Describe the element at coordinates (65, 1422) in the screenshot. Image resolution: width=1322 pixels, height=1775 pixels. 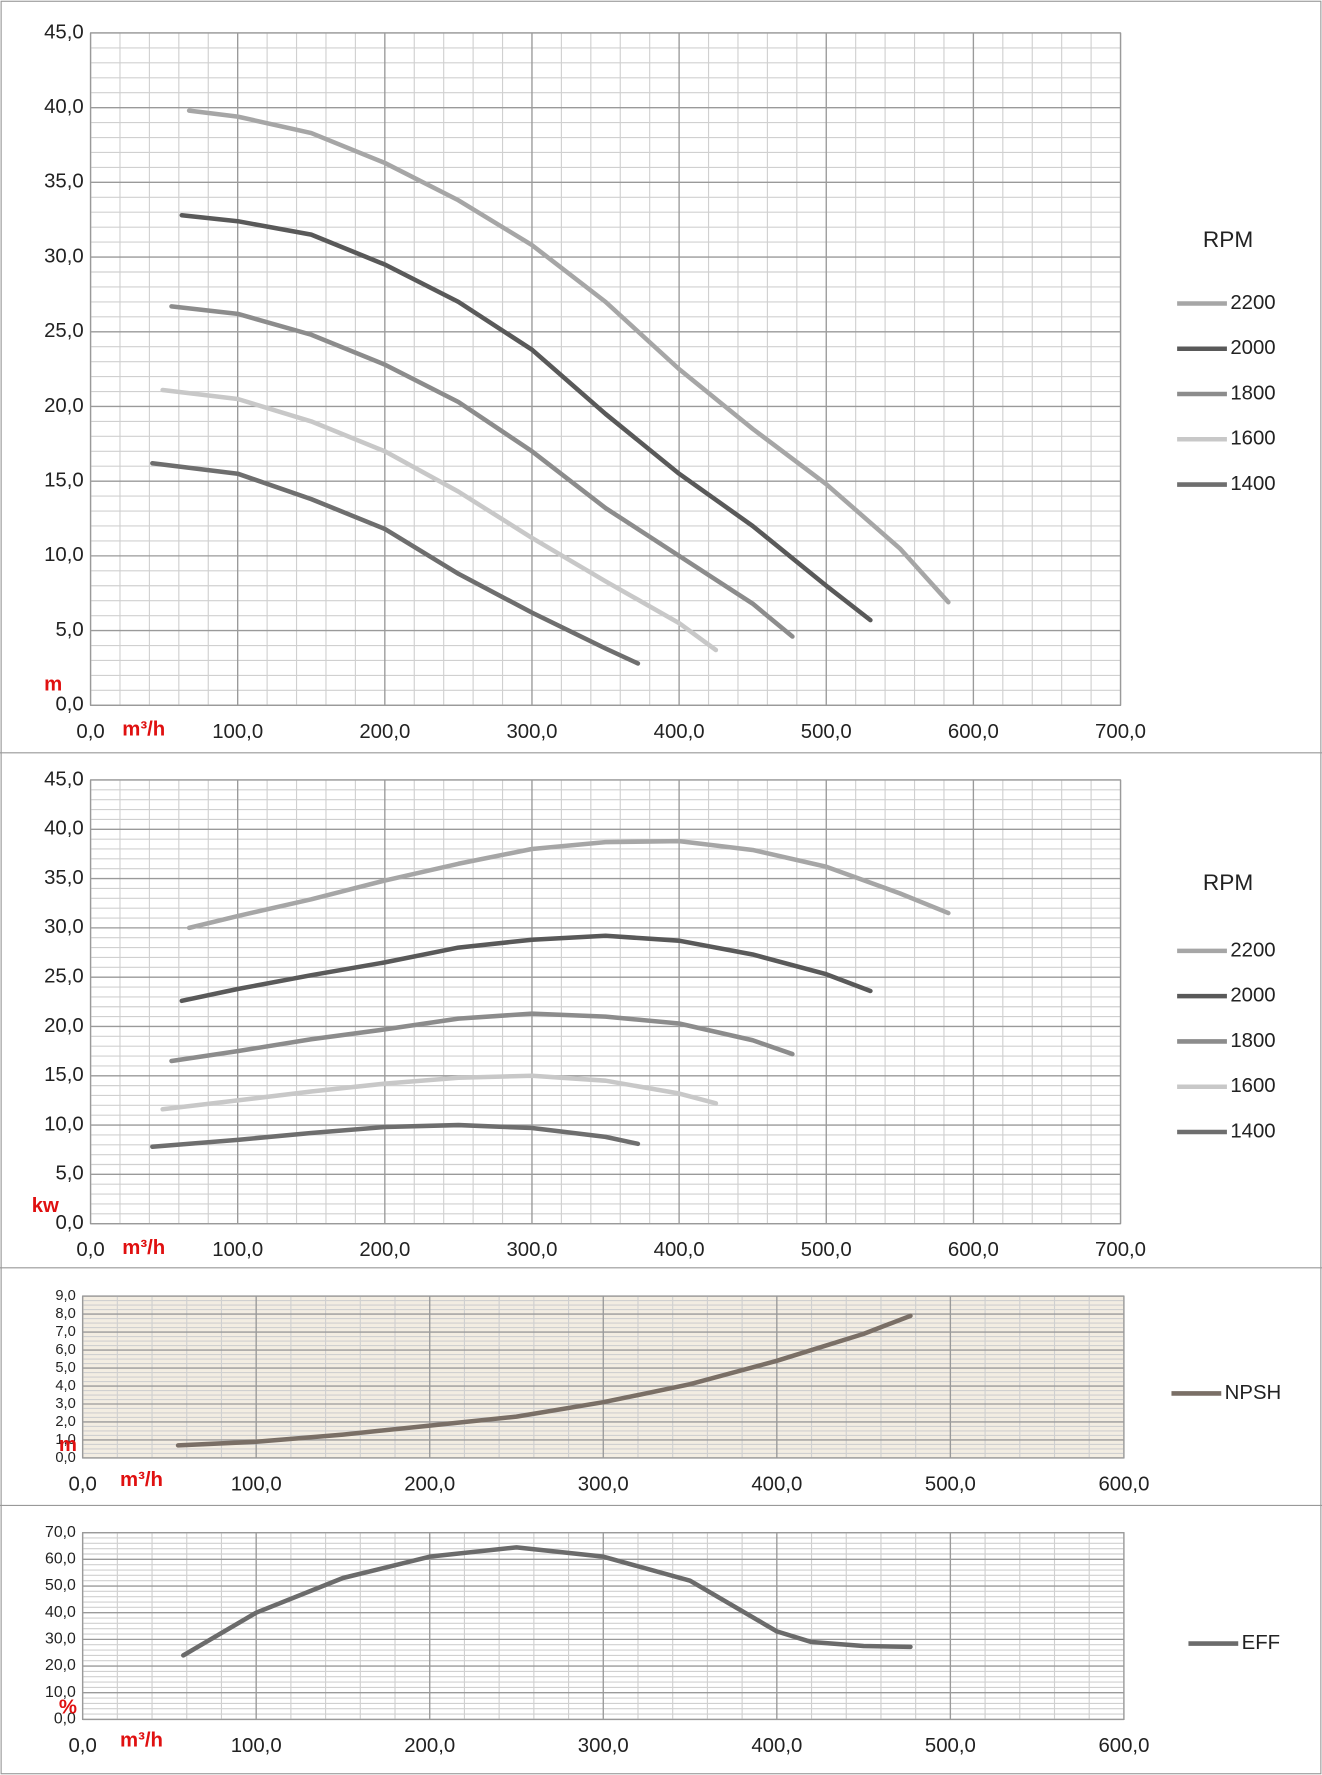
I see `y-tick-label: 2,0` at that location.